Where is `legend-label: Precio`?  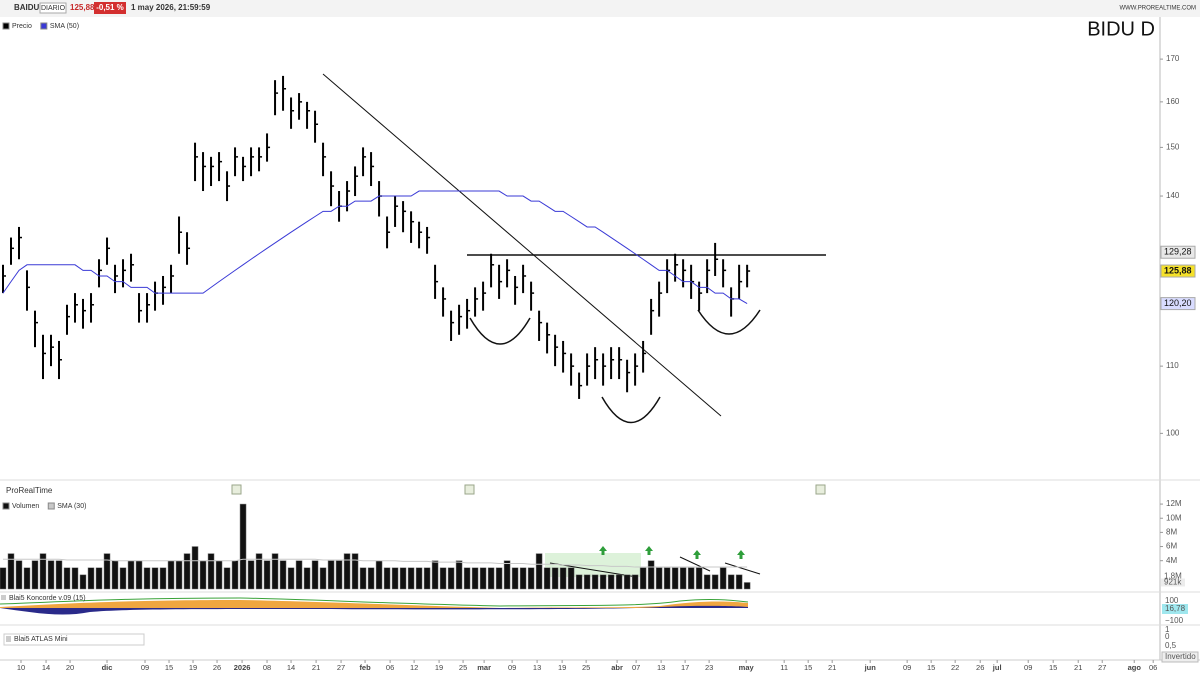
legend-label: Precio is located at coordinates (22, 26).